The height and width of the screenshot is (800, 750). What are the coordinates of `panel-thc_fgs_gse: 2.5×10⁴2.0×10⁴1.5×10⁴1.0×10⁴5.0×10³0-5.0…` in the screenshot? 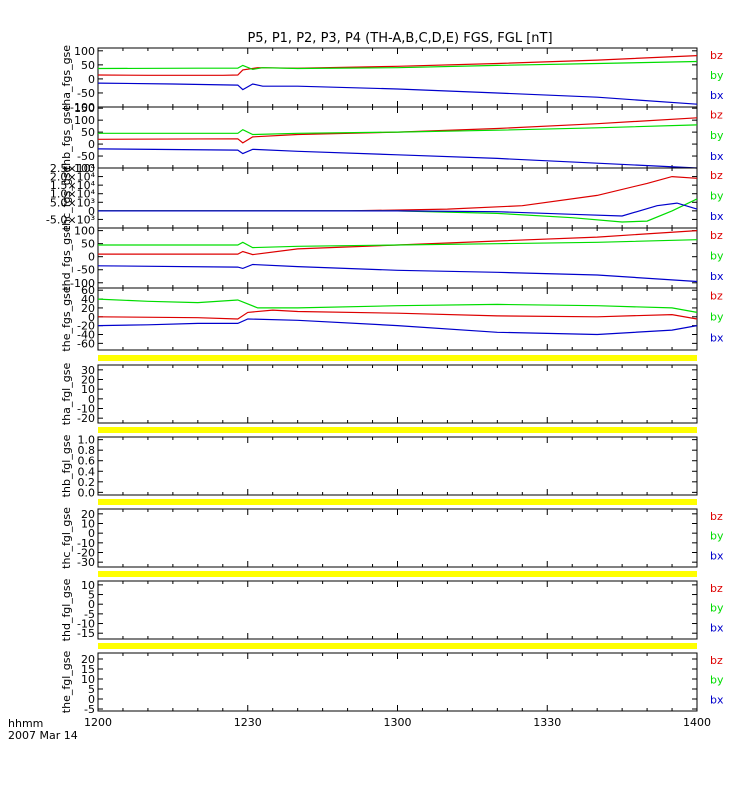 It's located at (385, 196).